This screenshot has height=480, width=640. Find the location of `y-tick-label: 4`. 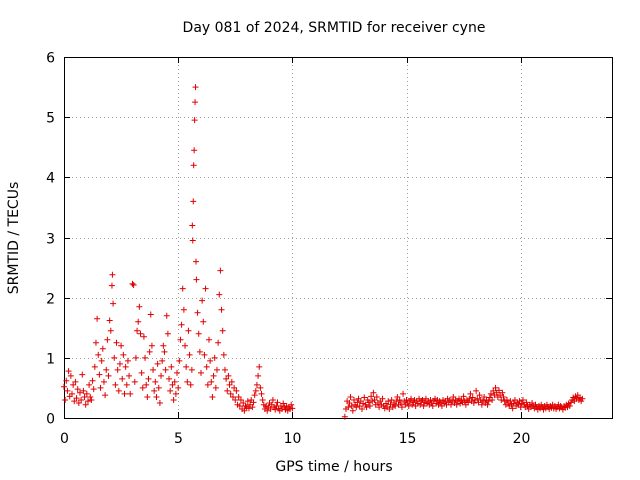

y-tick-label: 4 is located at coordinates (50, 179).